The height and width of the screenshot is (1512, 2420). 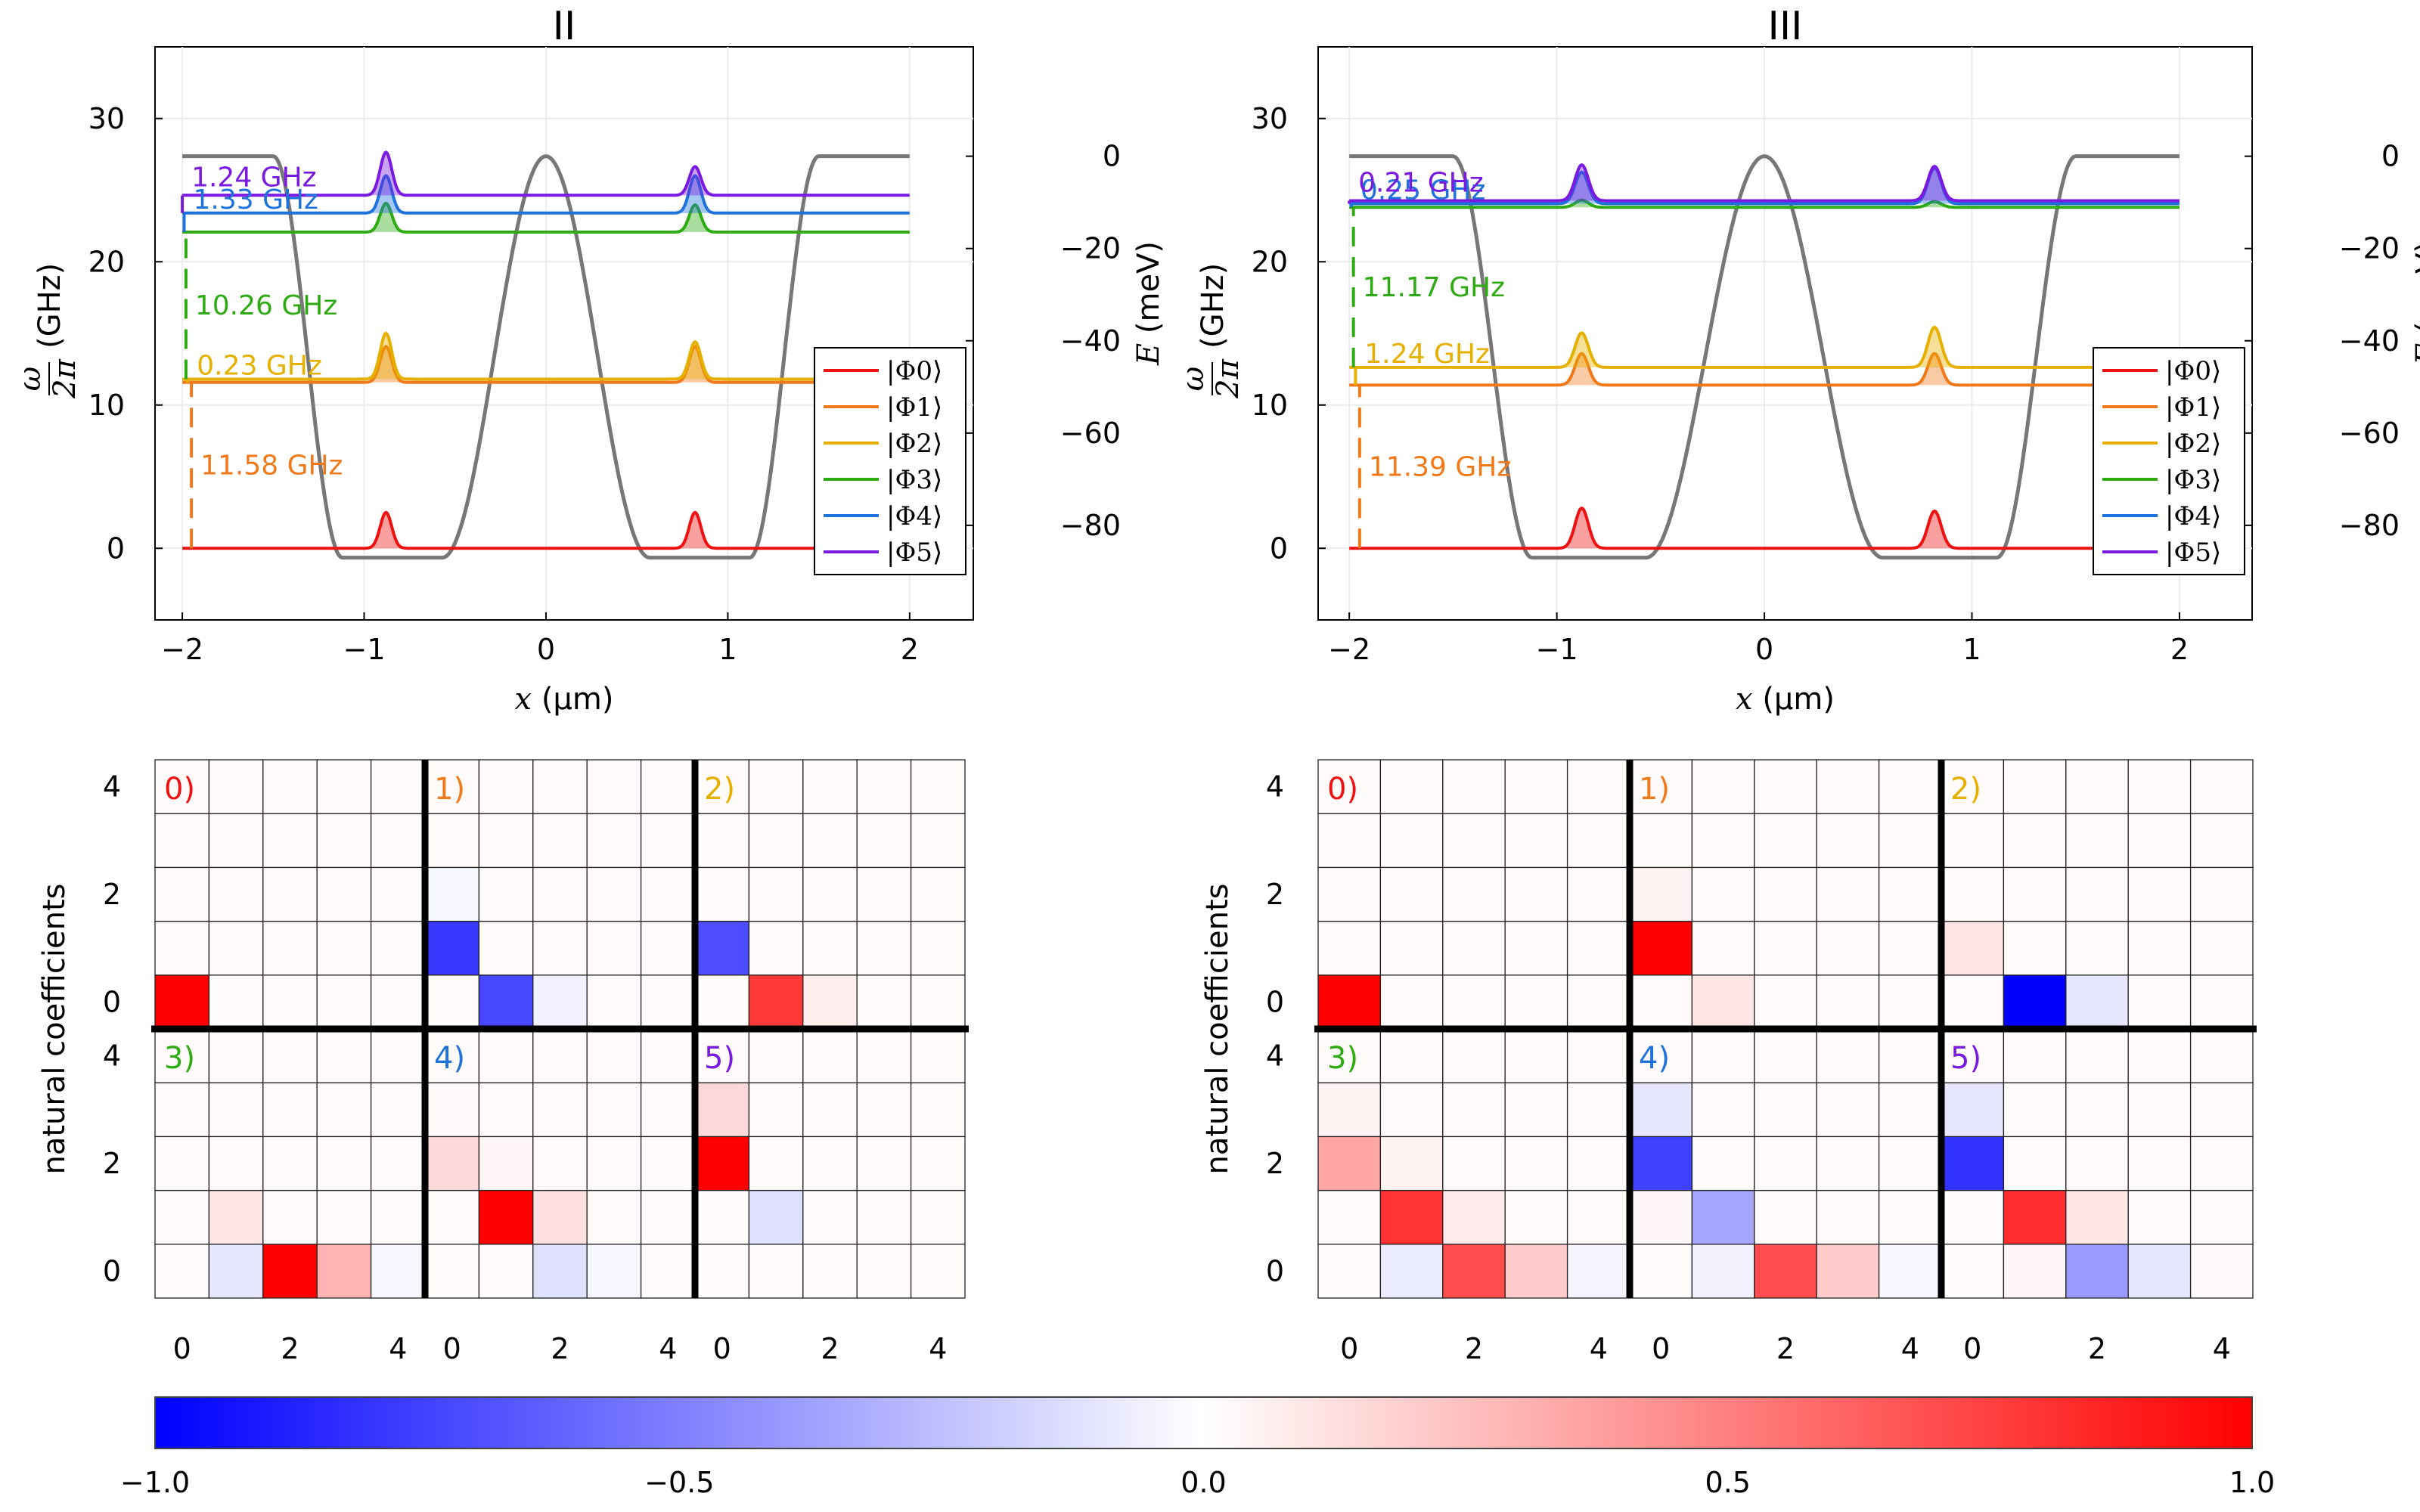 I want to click on legend-label-3: |Φ3⟩, so click(x=914, y=480).